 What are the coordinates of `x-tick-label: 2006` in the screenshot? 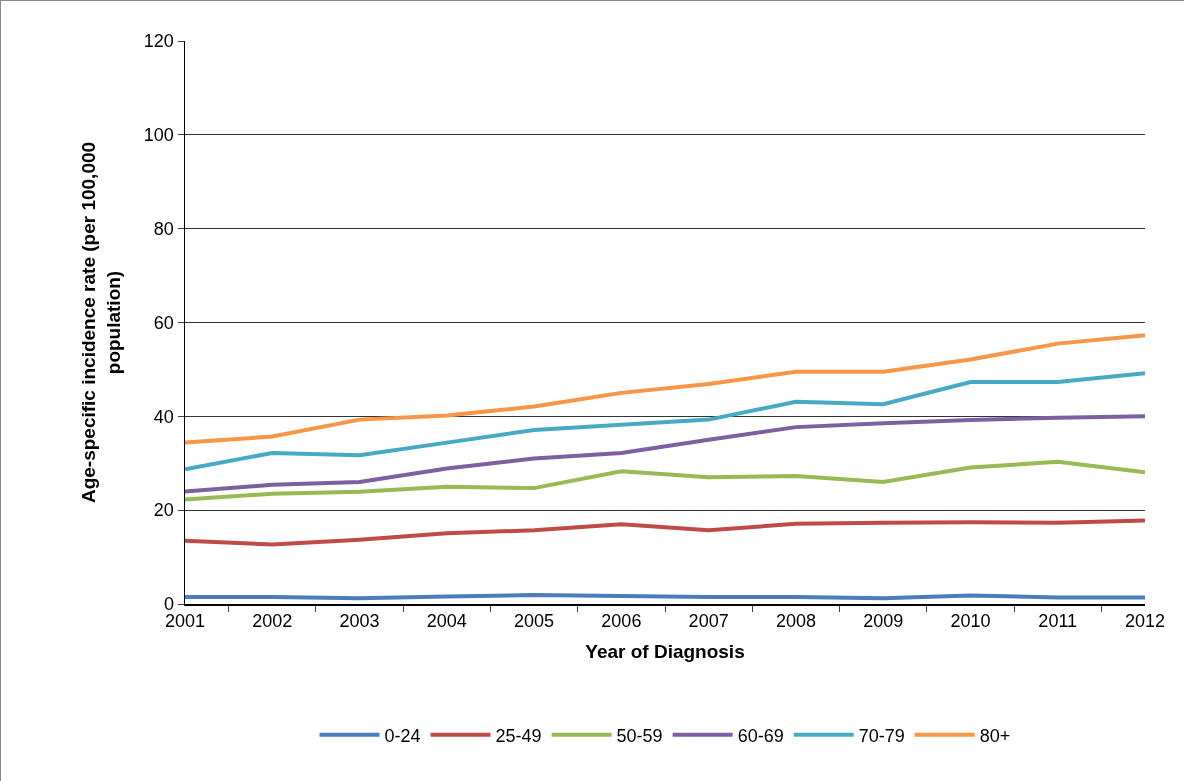 It's located at (621, 621).